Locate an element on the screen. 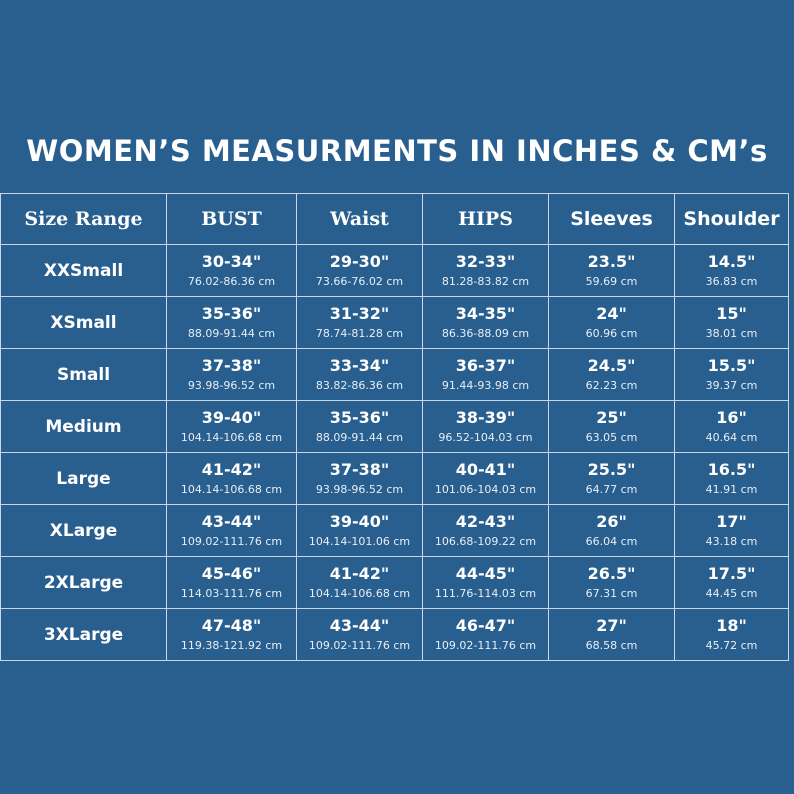 This screenshot has width=794, height=794. hips-cell: 44-45" 111.76-114.03 cm is located at coordinates (485, 582).